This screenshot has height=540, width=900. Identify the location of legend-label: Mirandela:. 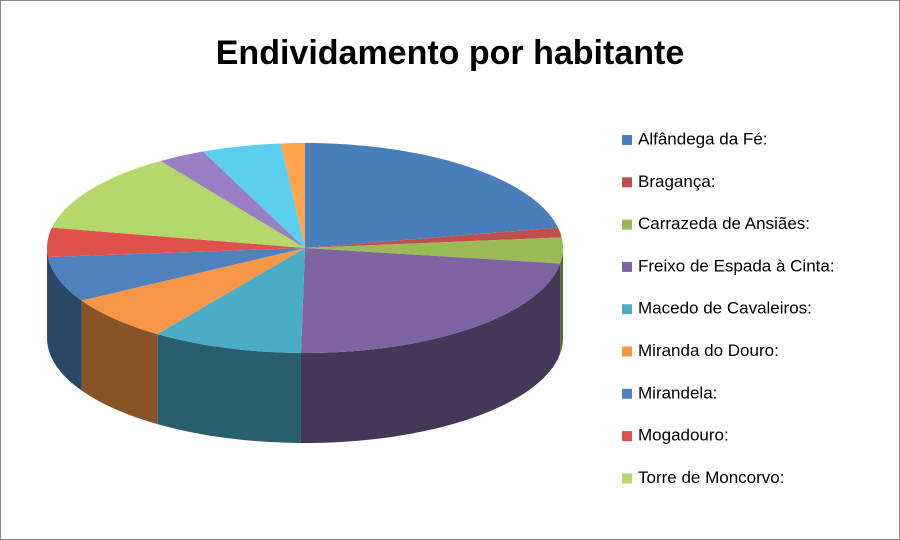
(677, 392).